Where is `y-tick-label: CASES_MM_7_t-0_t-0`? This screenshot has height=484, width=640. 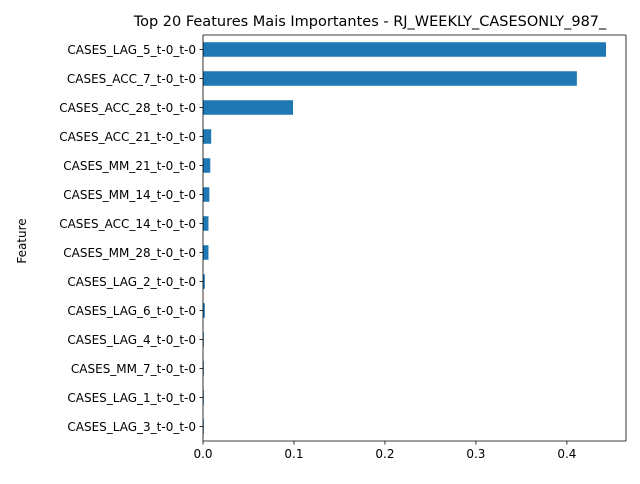 y-tick-label: CASES_MM_7_t-0_t-0 is located at coordinates (133, 369).